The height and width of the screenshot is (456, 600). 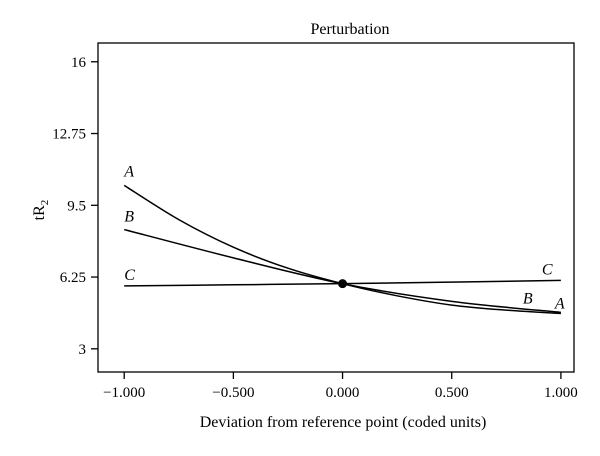 I want to click on x-tick-label: −0.500, so click(x=233, y=393).